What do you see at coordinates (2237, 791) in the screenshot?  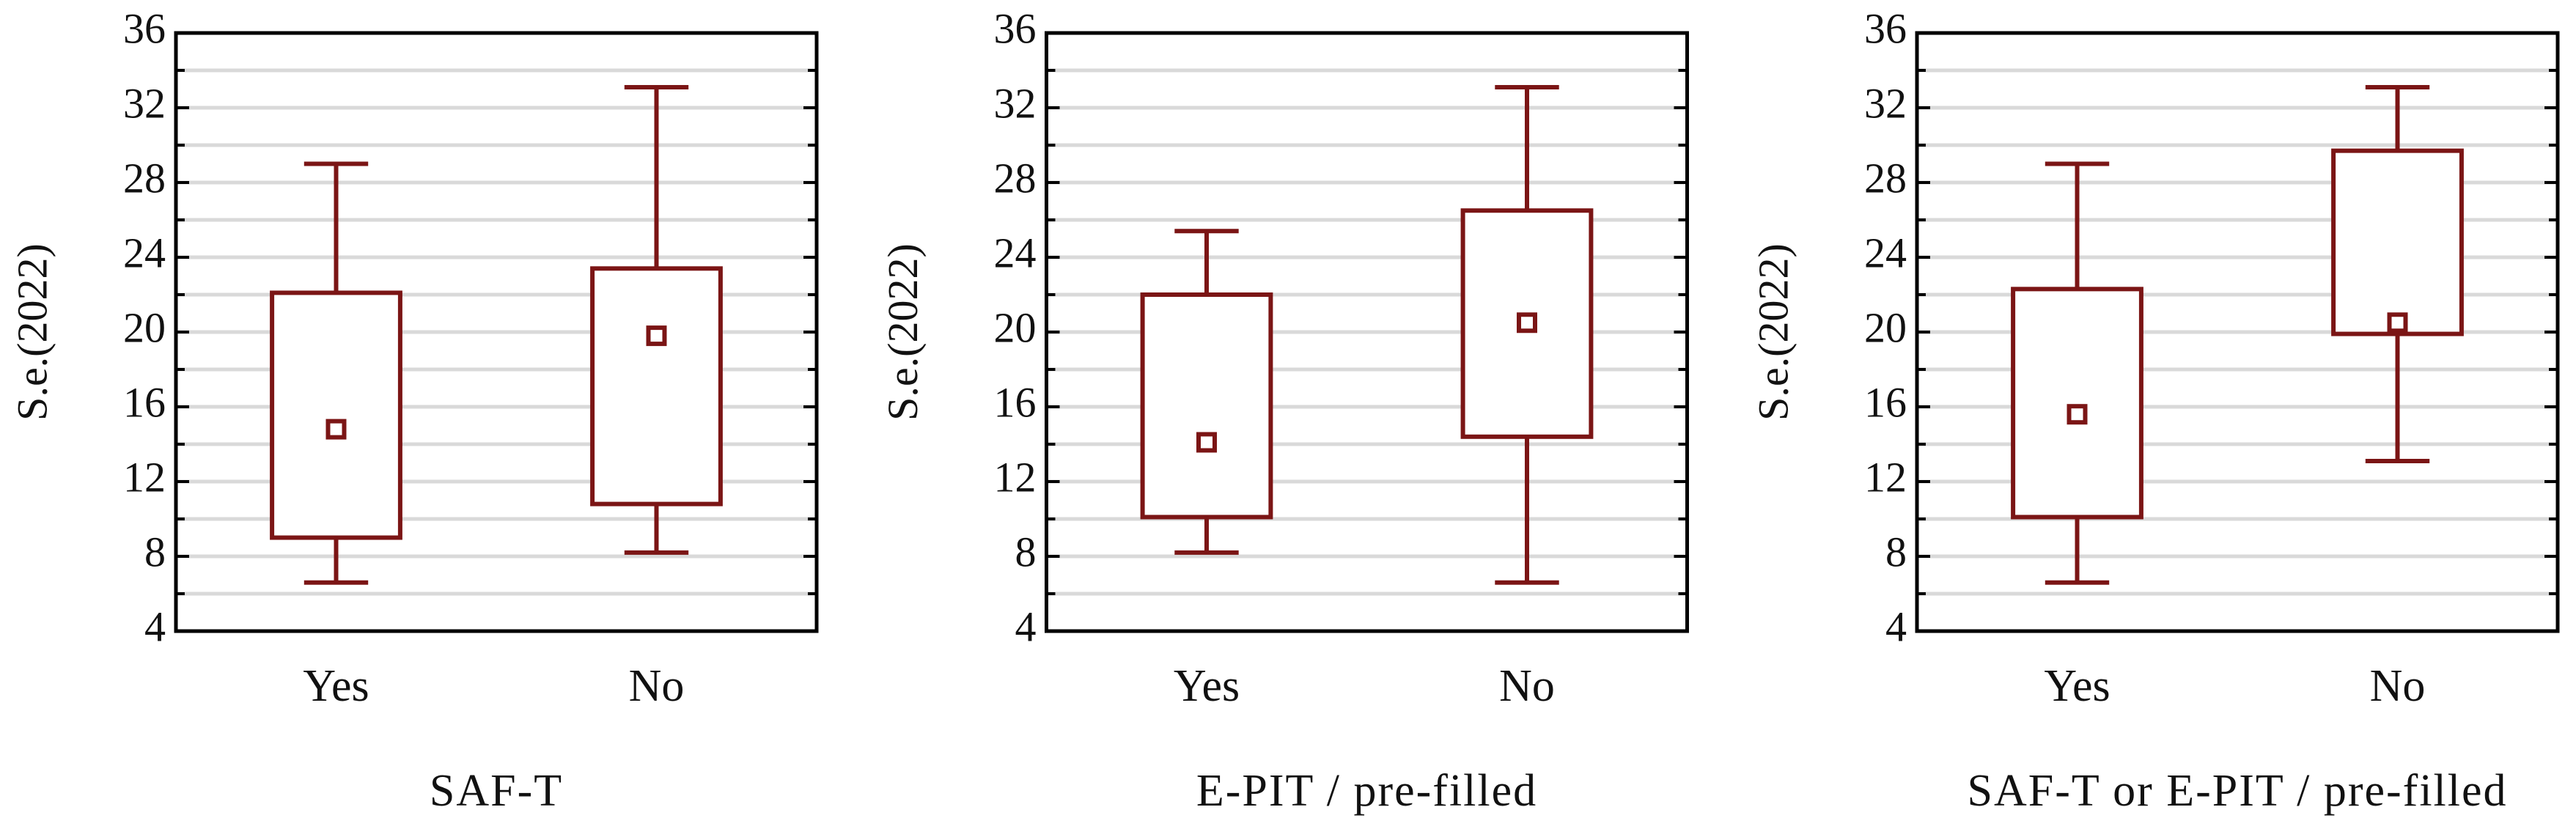 I see `x-axis-label: SAF-T or E-PIT / pre-filled` at bounding box center [2237, 791].